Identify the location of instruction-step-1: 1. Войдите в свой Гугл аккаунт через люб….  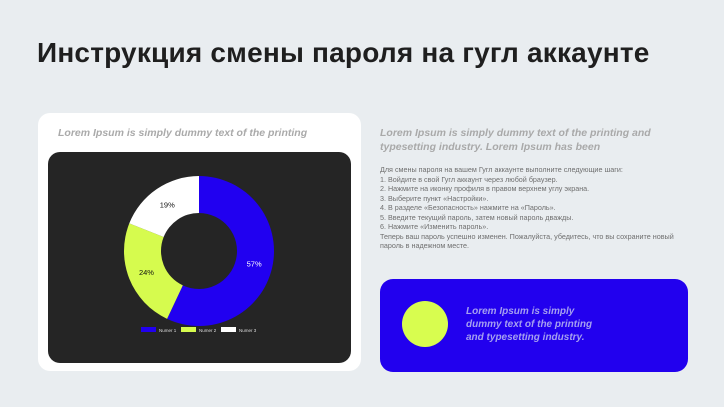
(469, 179).